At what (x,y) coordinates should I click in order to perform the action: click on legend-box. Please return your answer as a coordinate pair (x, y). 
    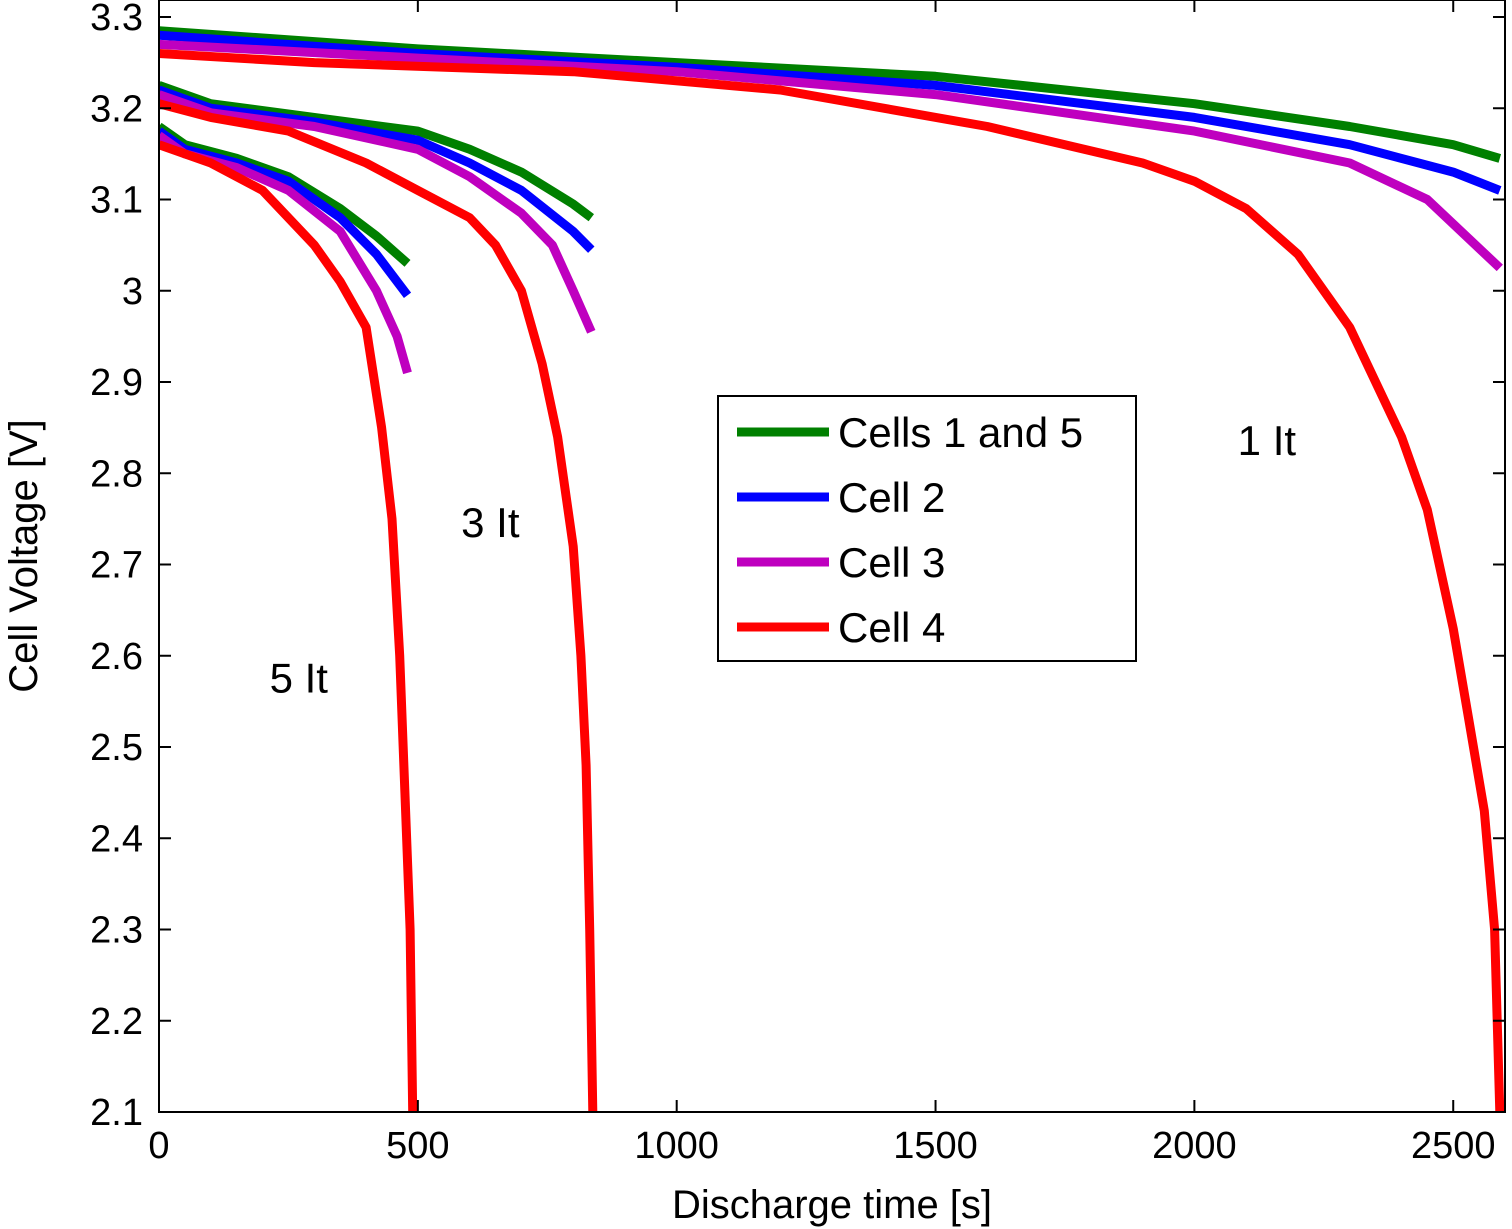
    Looking at the image, I should click on (927, 528).